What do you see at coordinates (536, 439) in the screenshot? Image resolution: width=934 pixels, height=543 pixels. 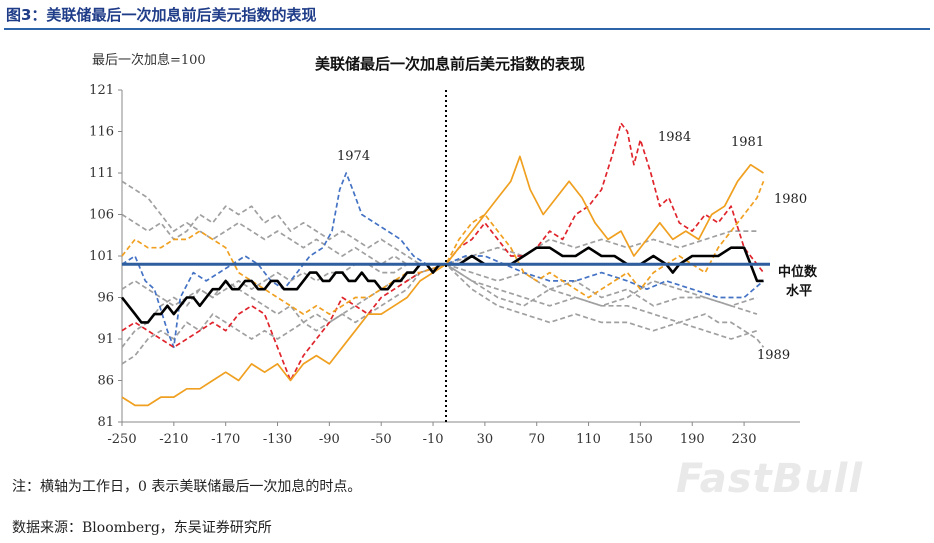 I see `x-tick-label: 70` at bounding box center [536, 439].